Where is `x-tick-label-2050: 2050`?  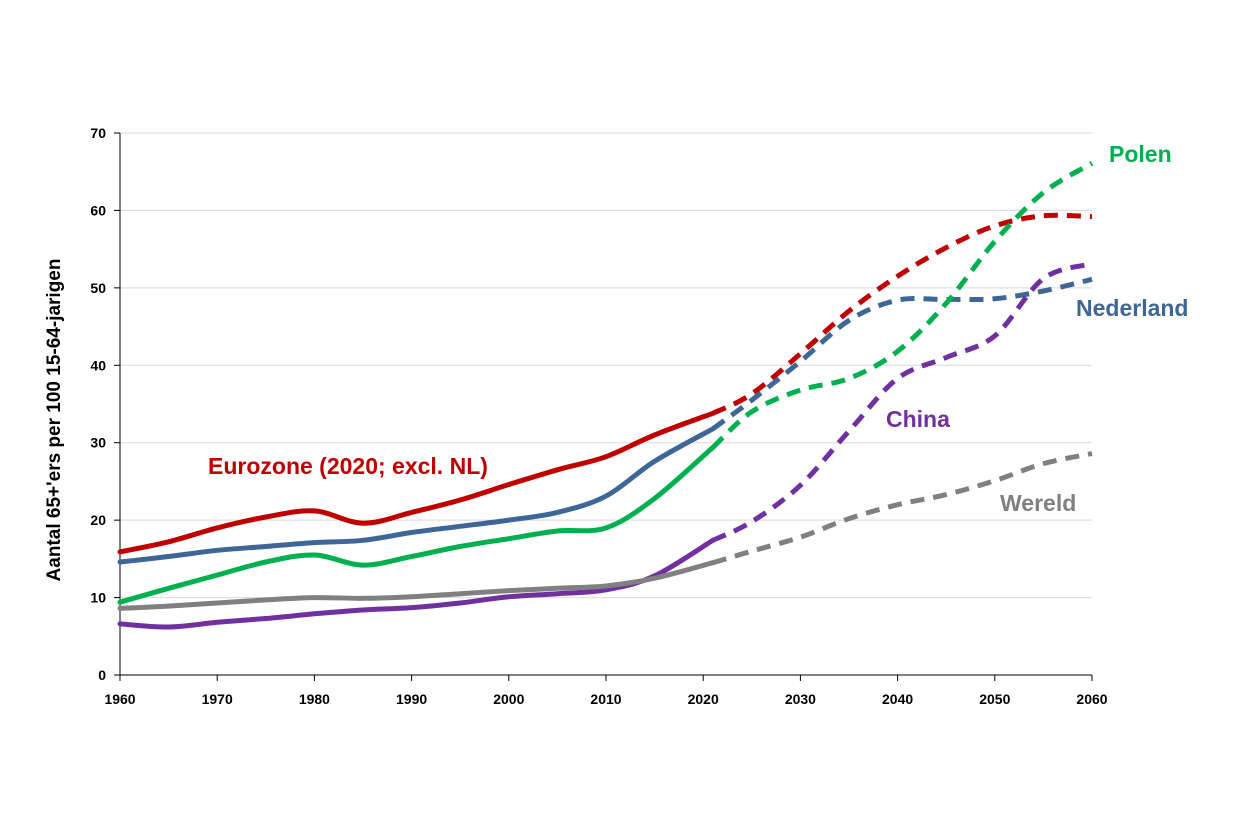
x-tick-label-2050: 2050 is located at coordinates (994, 699).